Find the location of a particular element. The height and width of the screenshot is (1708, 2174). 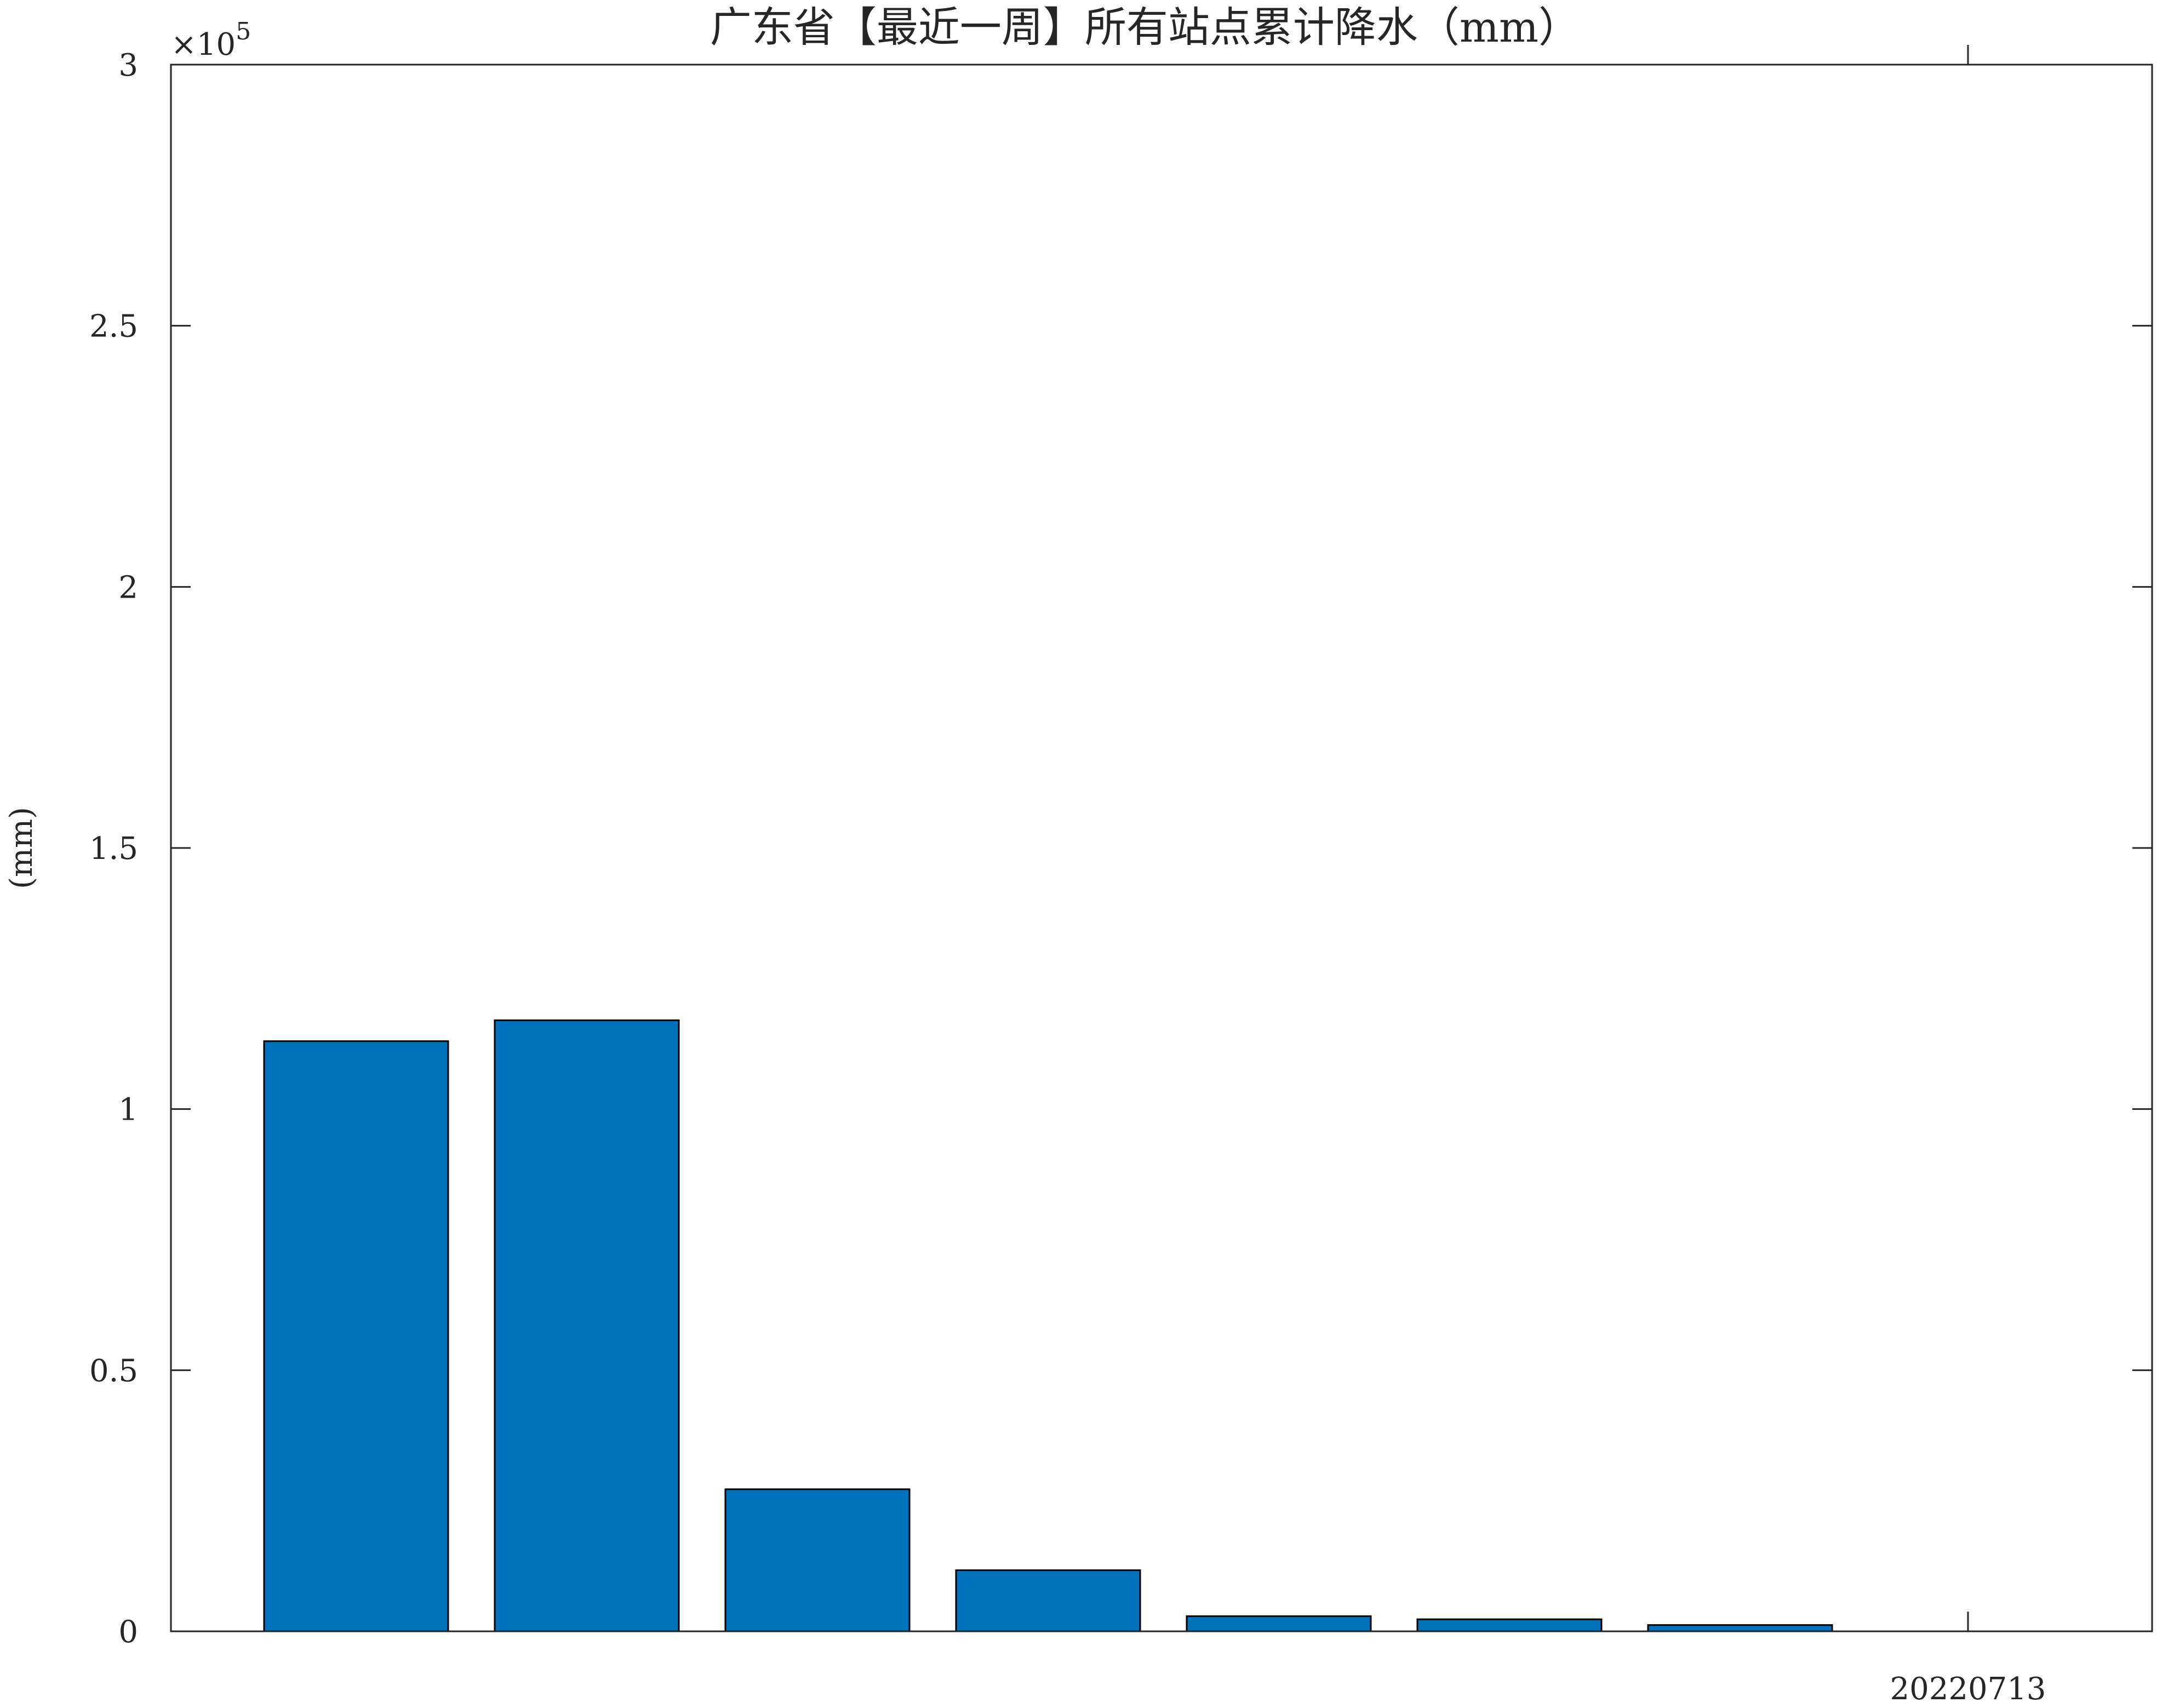

y-tick-label-1: 0.5 is located at coordinates (113, 1371).